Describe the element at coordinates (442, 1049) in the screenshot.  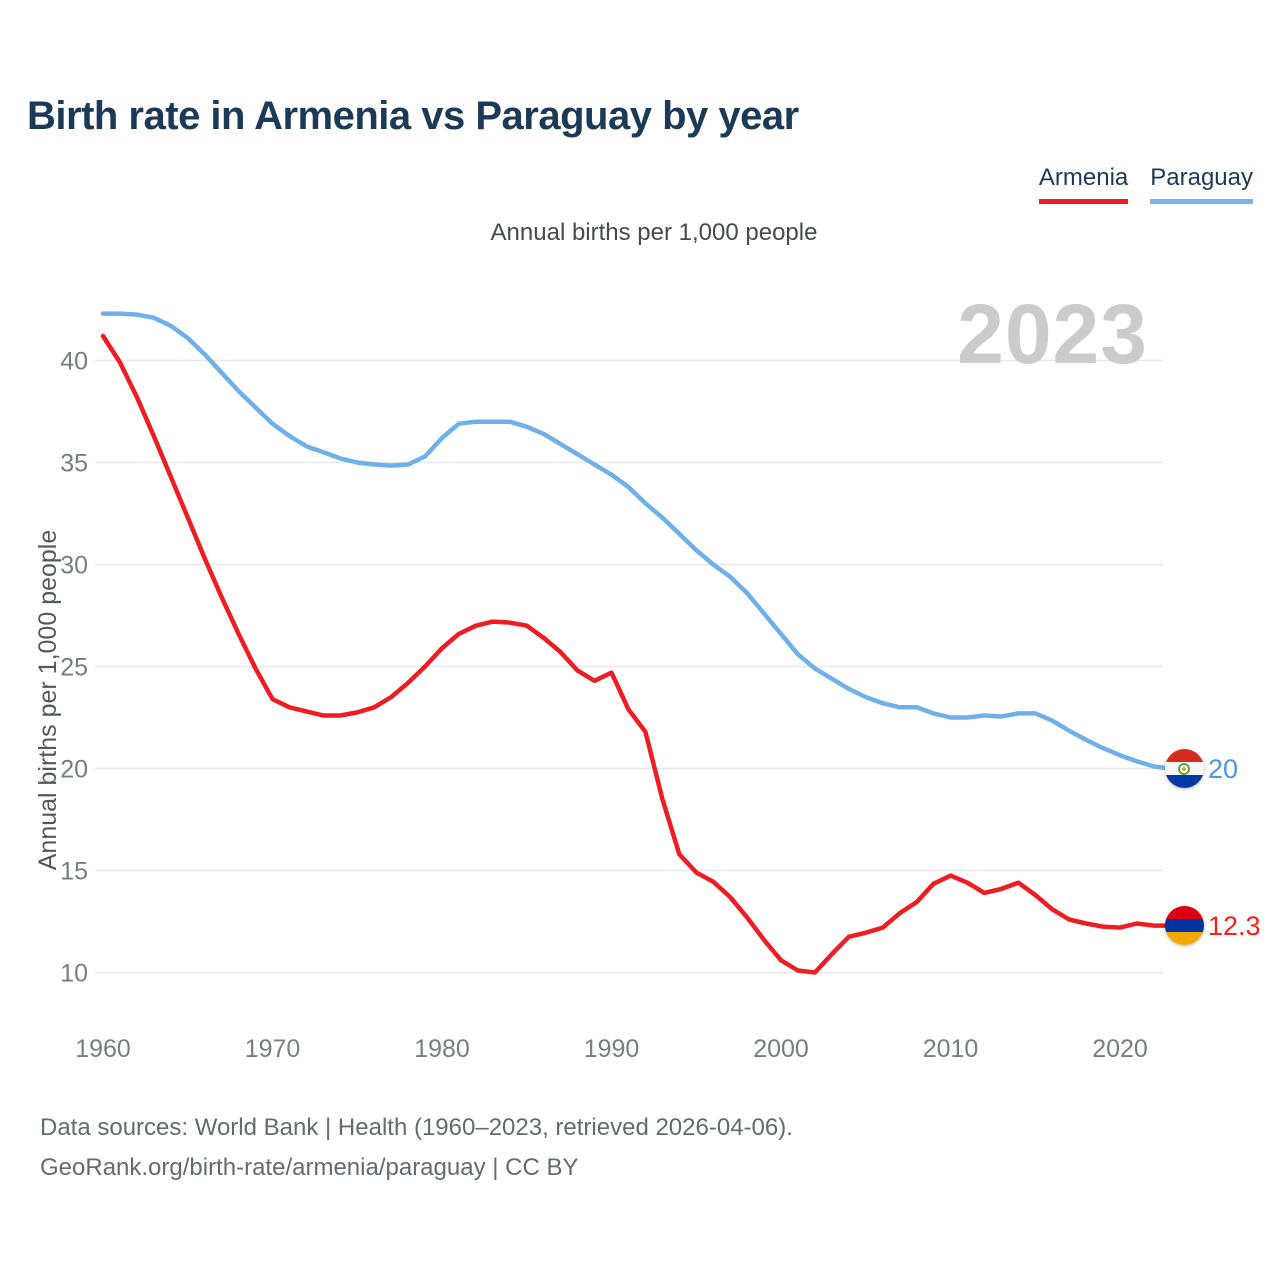
I see `x-tick-1980: 1980` at that location.